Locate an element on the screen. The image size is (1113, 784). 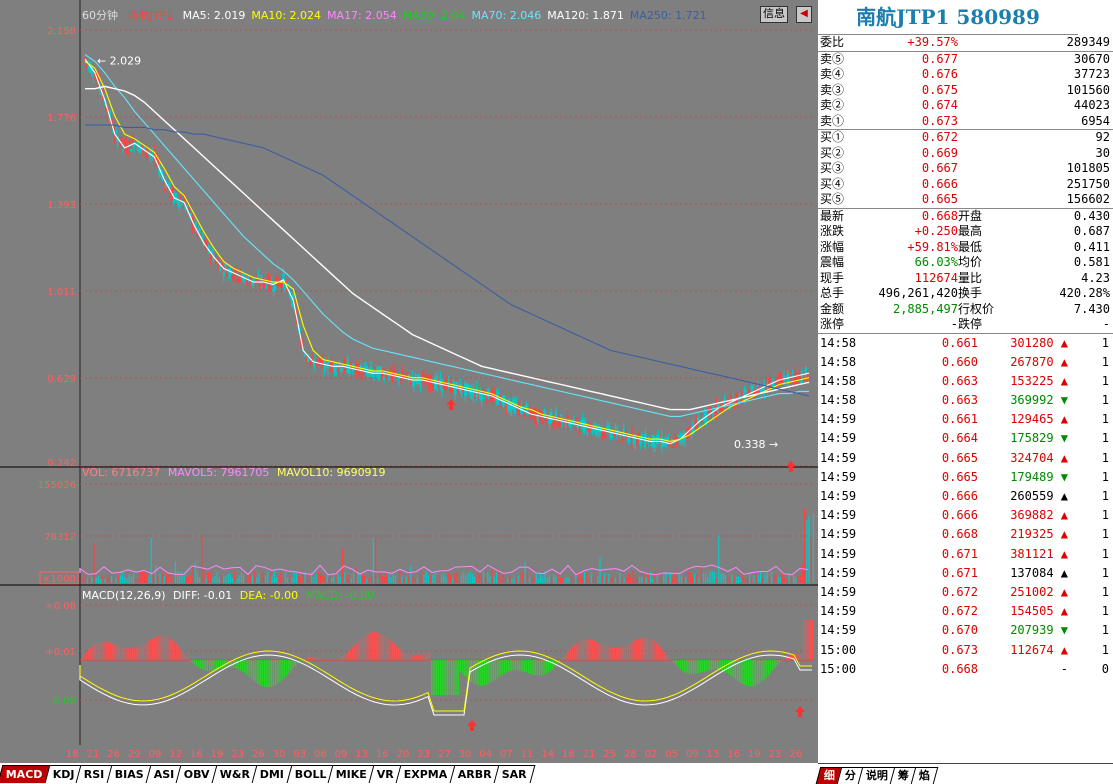
tick-price: 0.672 is located at coordinates (959, 591).